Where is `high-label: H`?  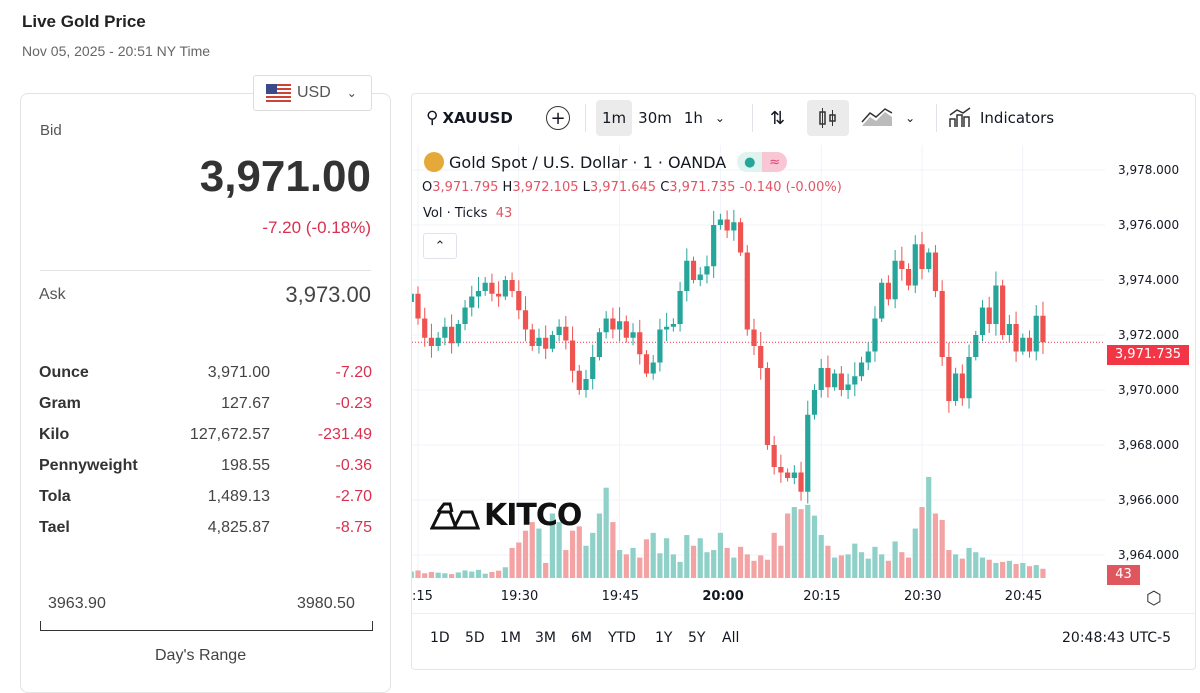
high-label: H is located at coordinates (507, 187).